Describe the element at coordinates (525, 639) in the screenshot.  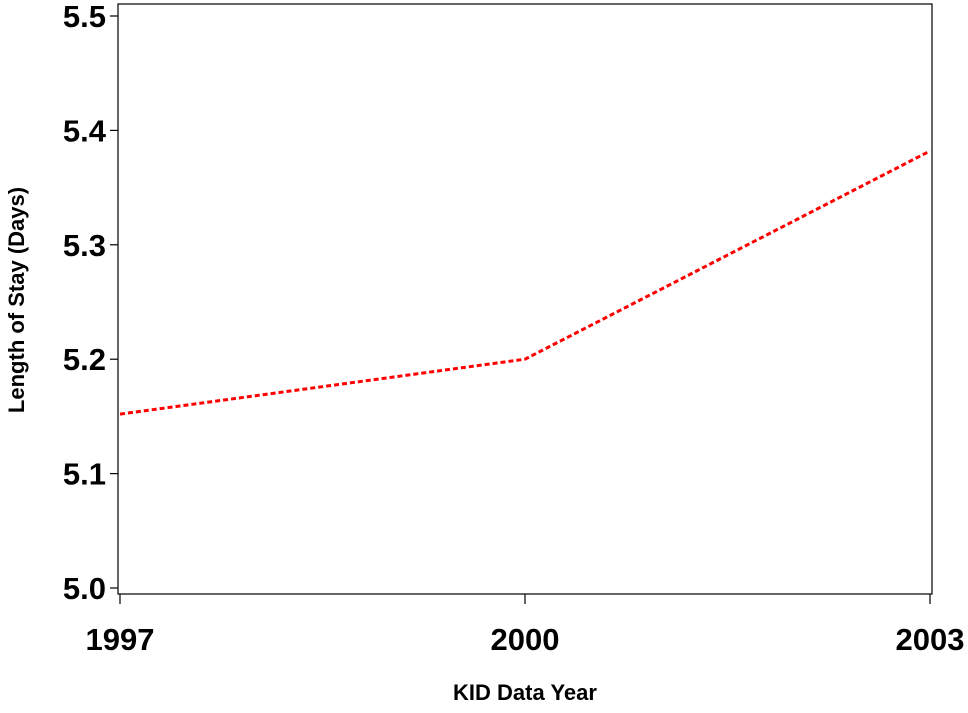
I see `x-tick-label: 2000` at that location.